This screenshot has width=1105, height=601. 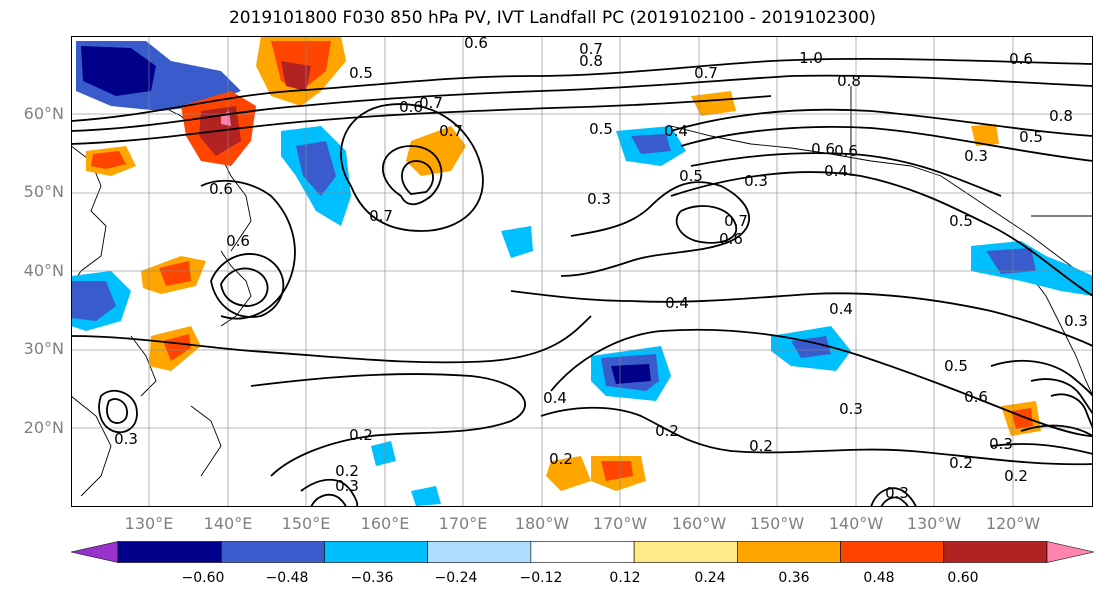 I want to click on contour-label: 1.0, so click(x=811, y=58).